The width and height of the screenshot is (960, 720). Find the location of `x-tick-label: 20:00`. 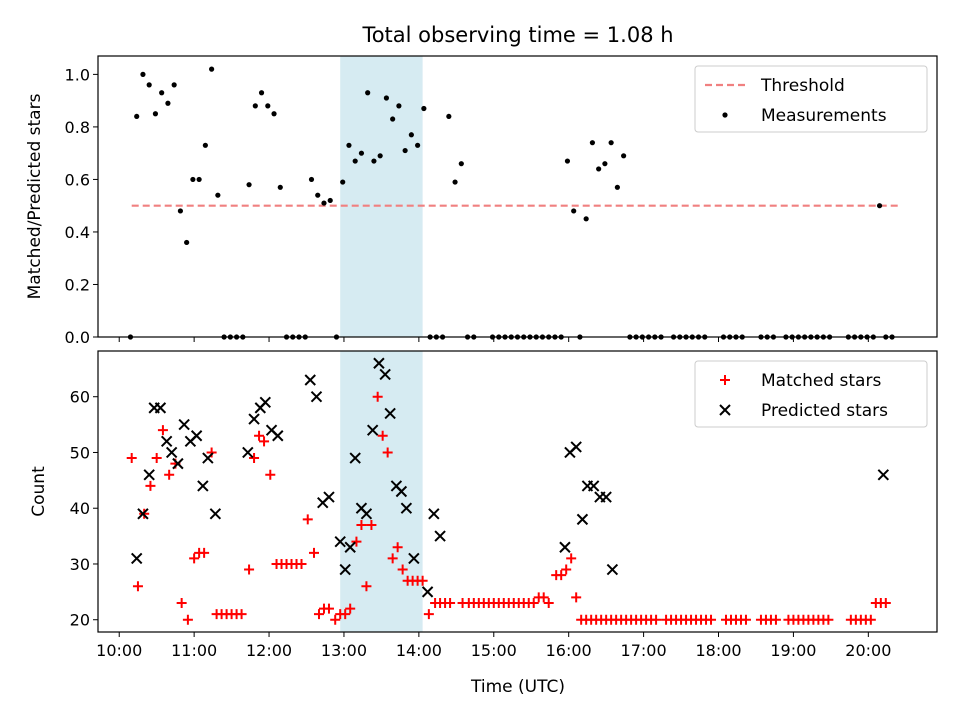

x-tick-label: 20:00 is located at coordinates (868, 650).